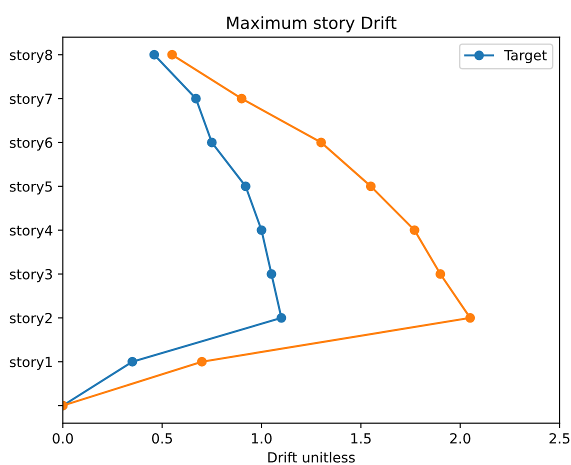 The width and height of the screenshot is (571, 465). Describe the element at coordinates (525, 57) in the screenshot. I see `legend-label: Target` at that location.